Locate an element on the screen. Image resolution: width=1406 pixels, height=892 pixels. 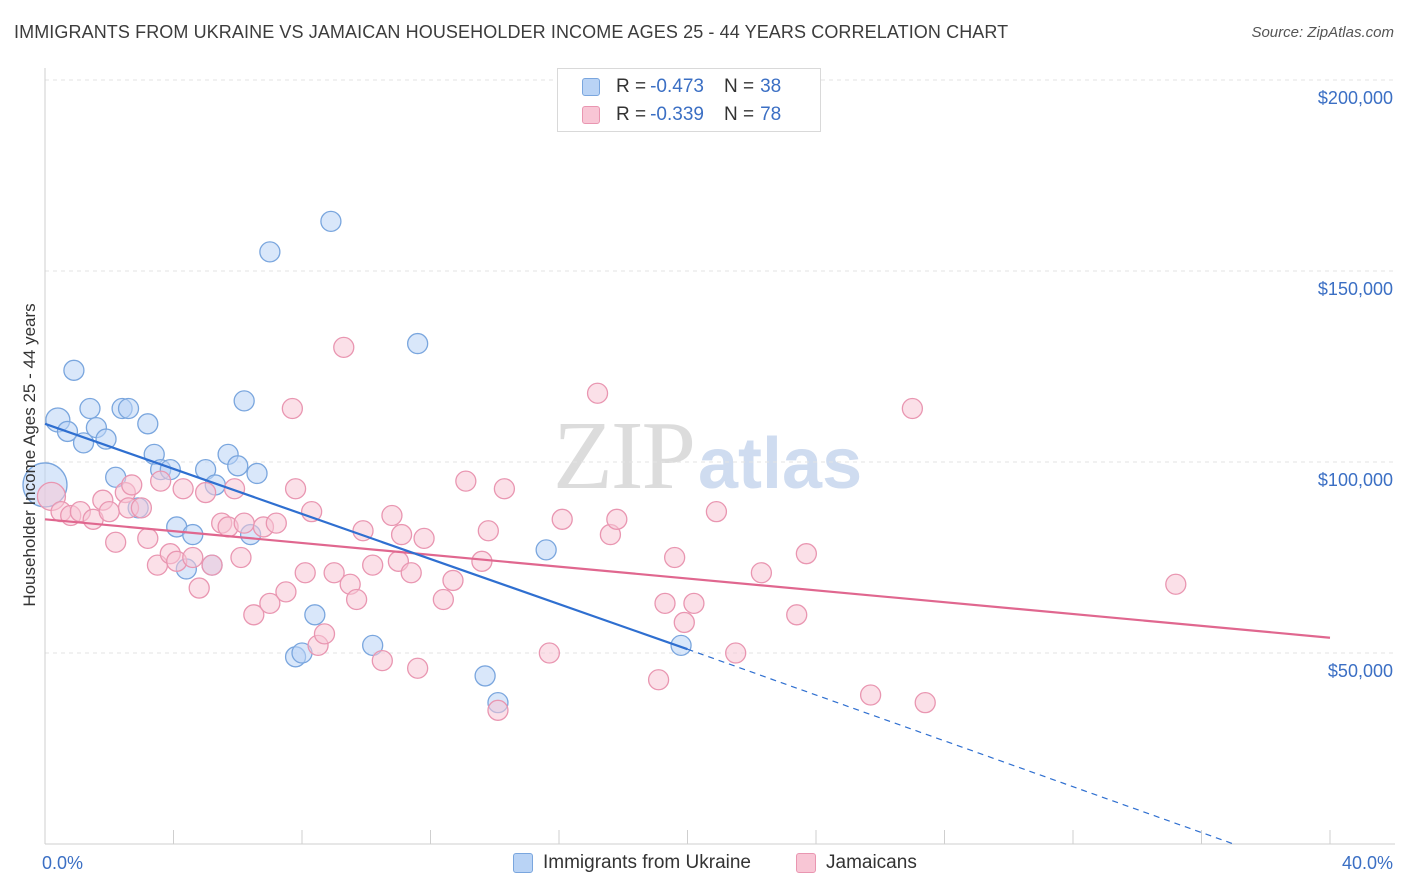
legend-item-ukraine: Immigrants from Ukraine is located at coordinates (632, 863).